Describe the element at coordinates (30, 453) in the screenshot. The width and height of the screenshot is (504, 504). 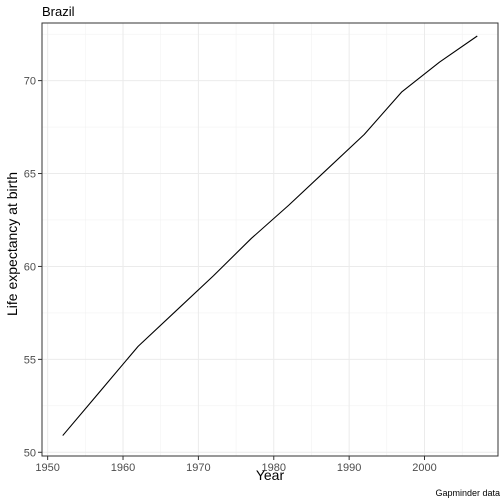
I see `y-tick-label: 50` at that location.